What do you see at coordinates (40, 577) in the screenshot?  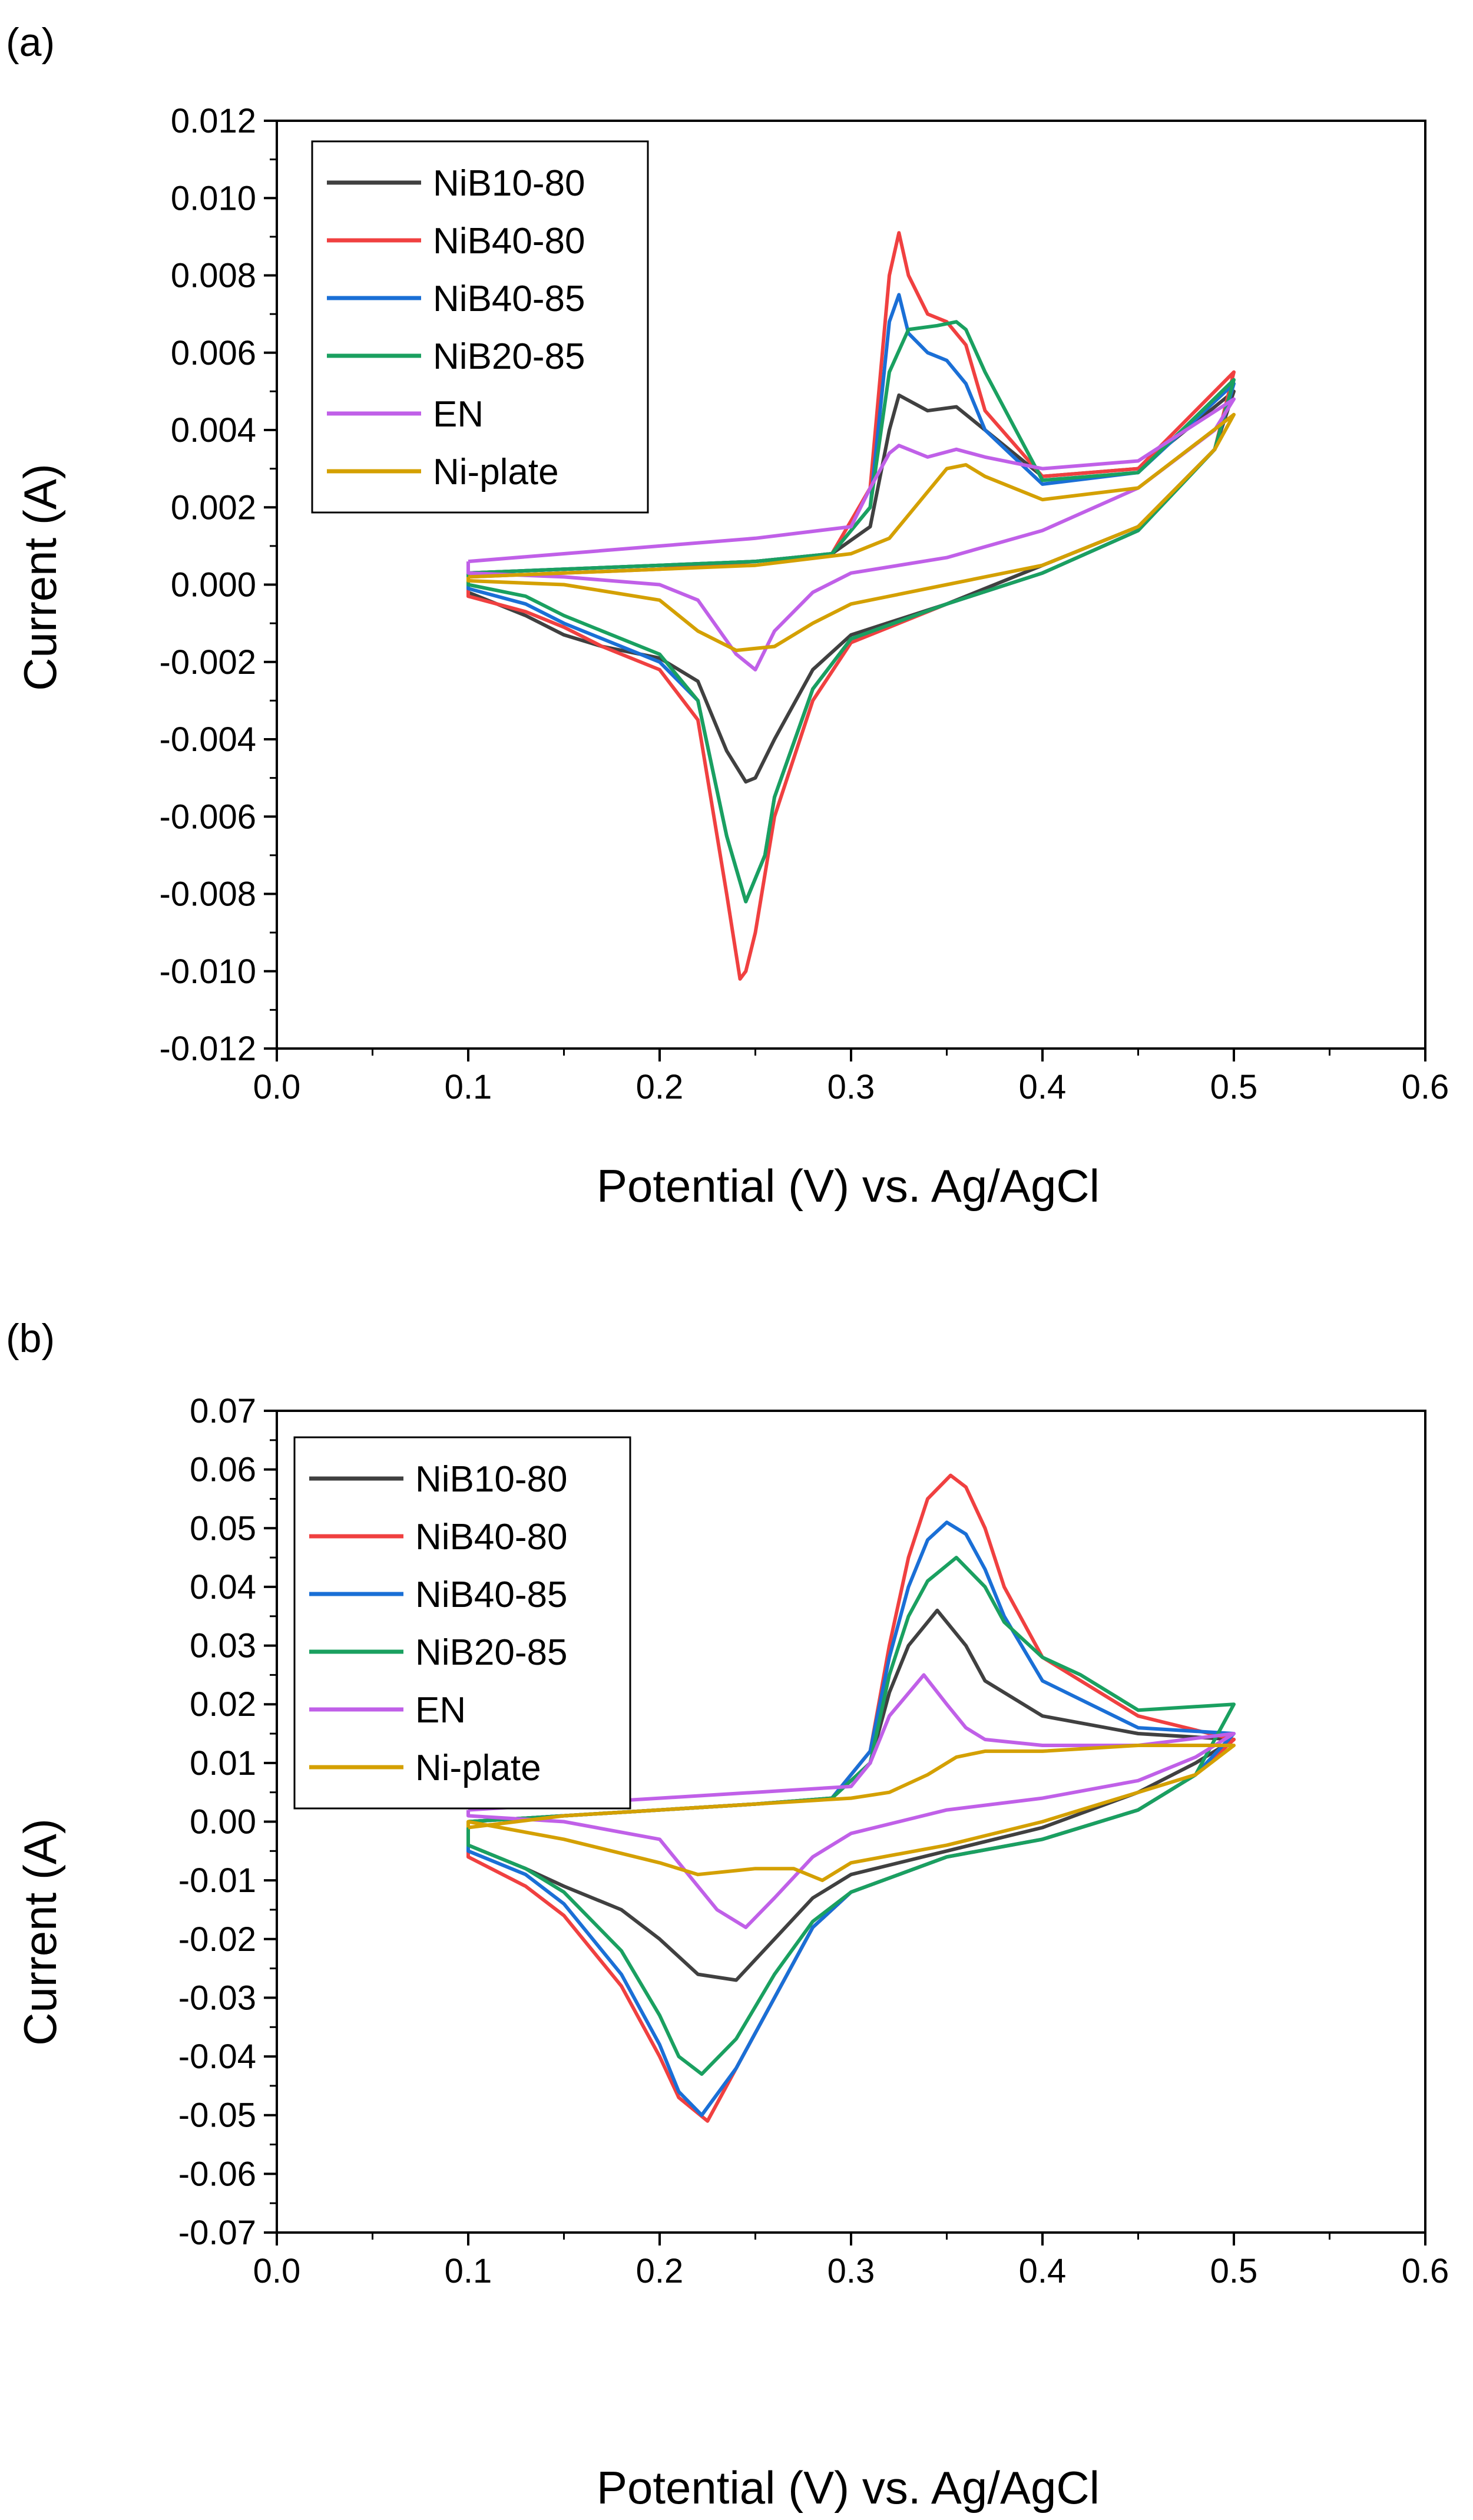 I see `y-axis-title-a: Current (A)` at bounding box center [40, 577].